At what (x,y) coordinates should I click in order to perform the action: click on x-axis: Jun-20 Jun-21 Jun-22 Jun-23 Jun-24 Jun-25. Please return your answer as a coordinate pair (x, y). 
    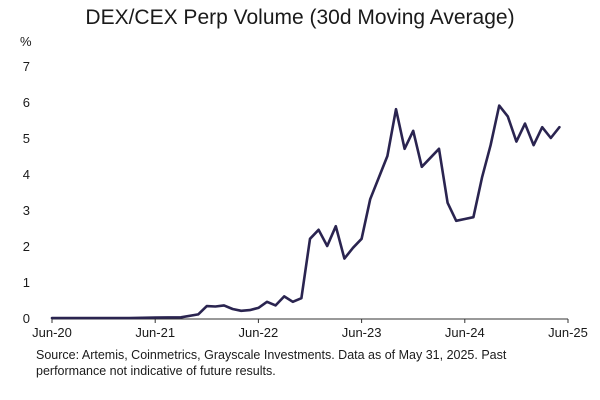
    Looking at the image, I should click on (310, 329).